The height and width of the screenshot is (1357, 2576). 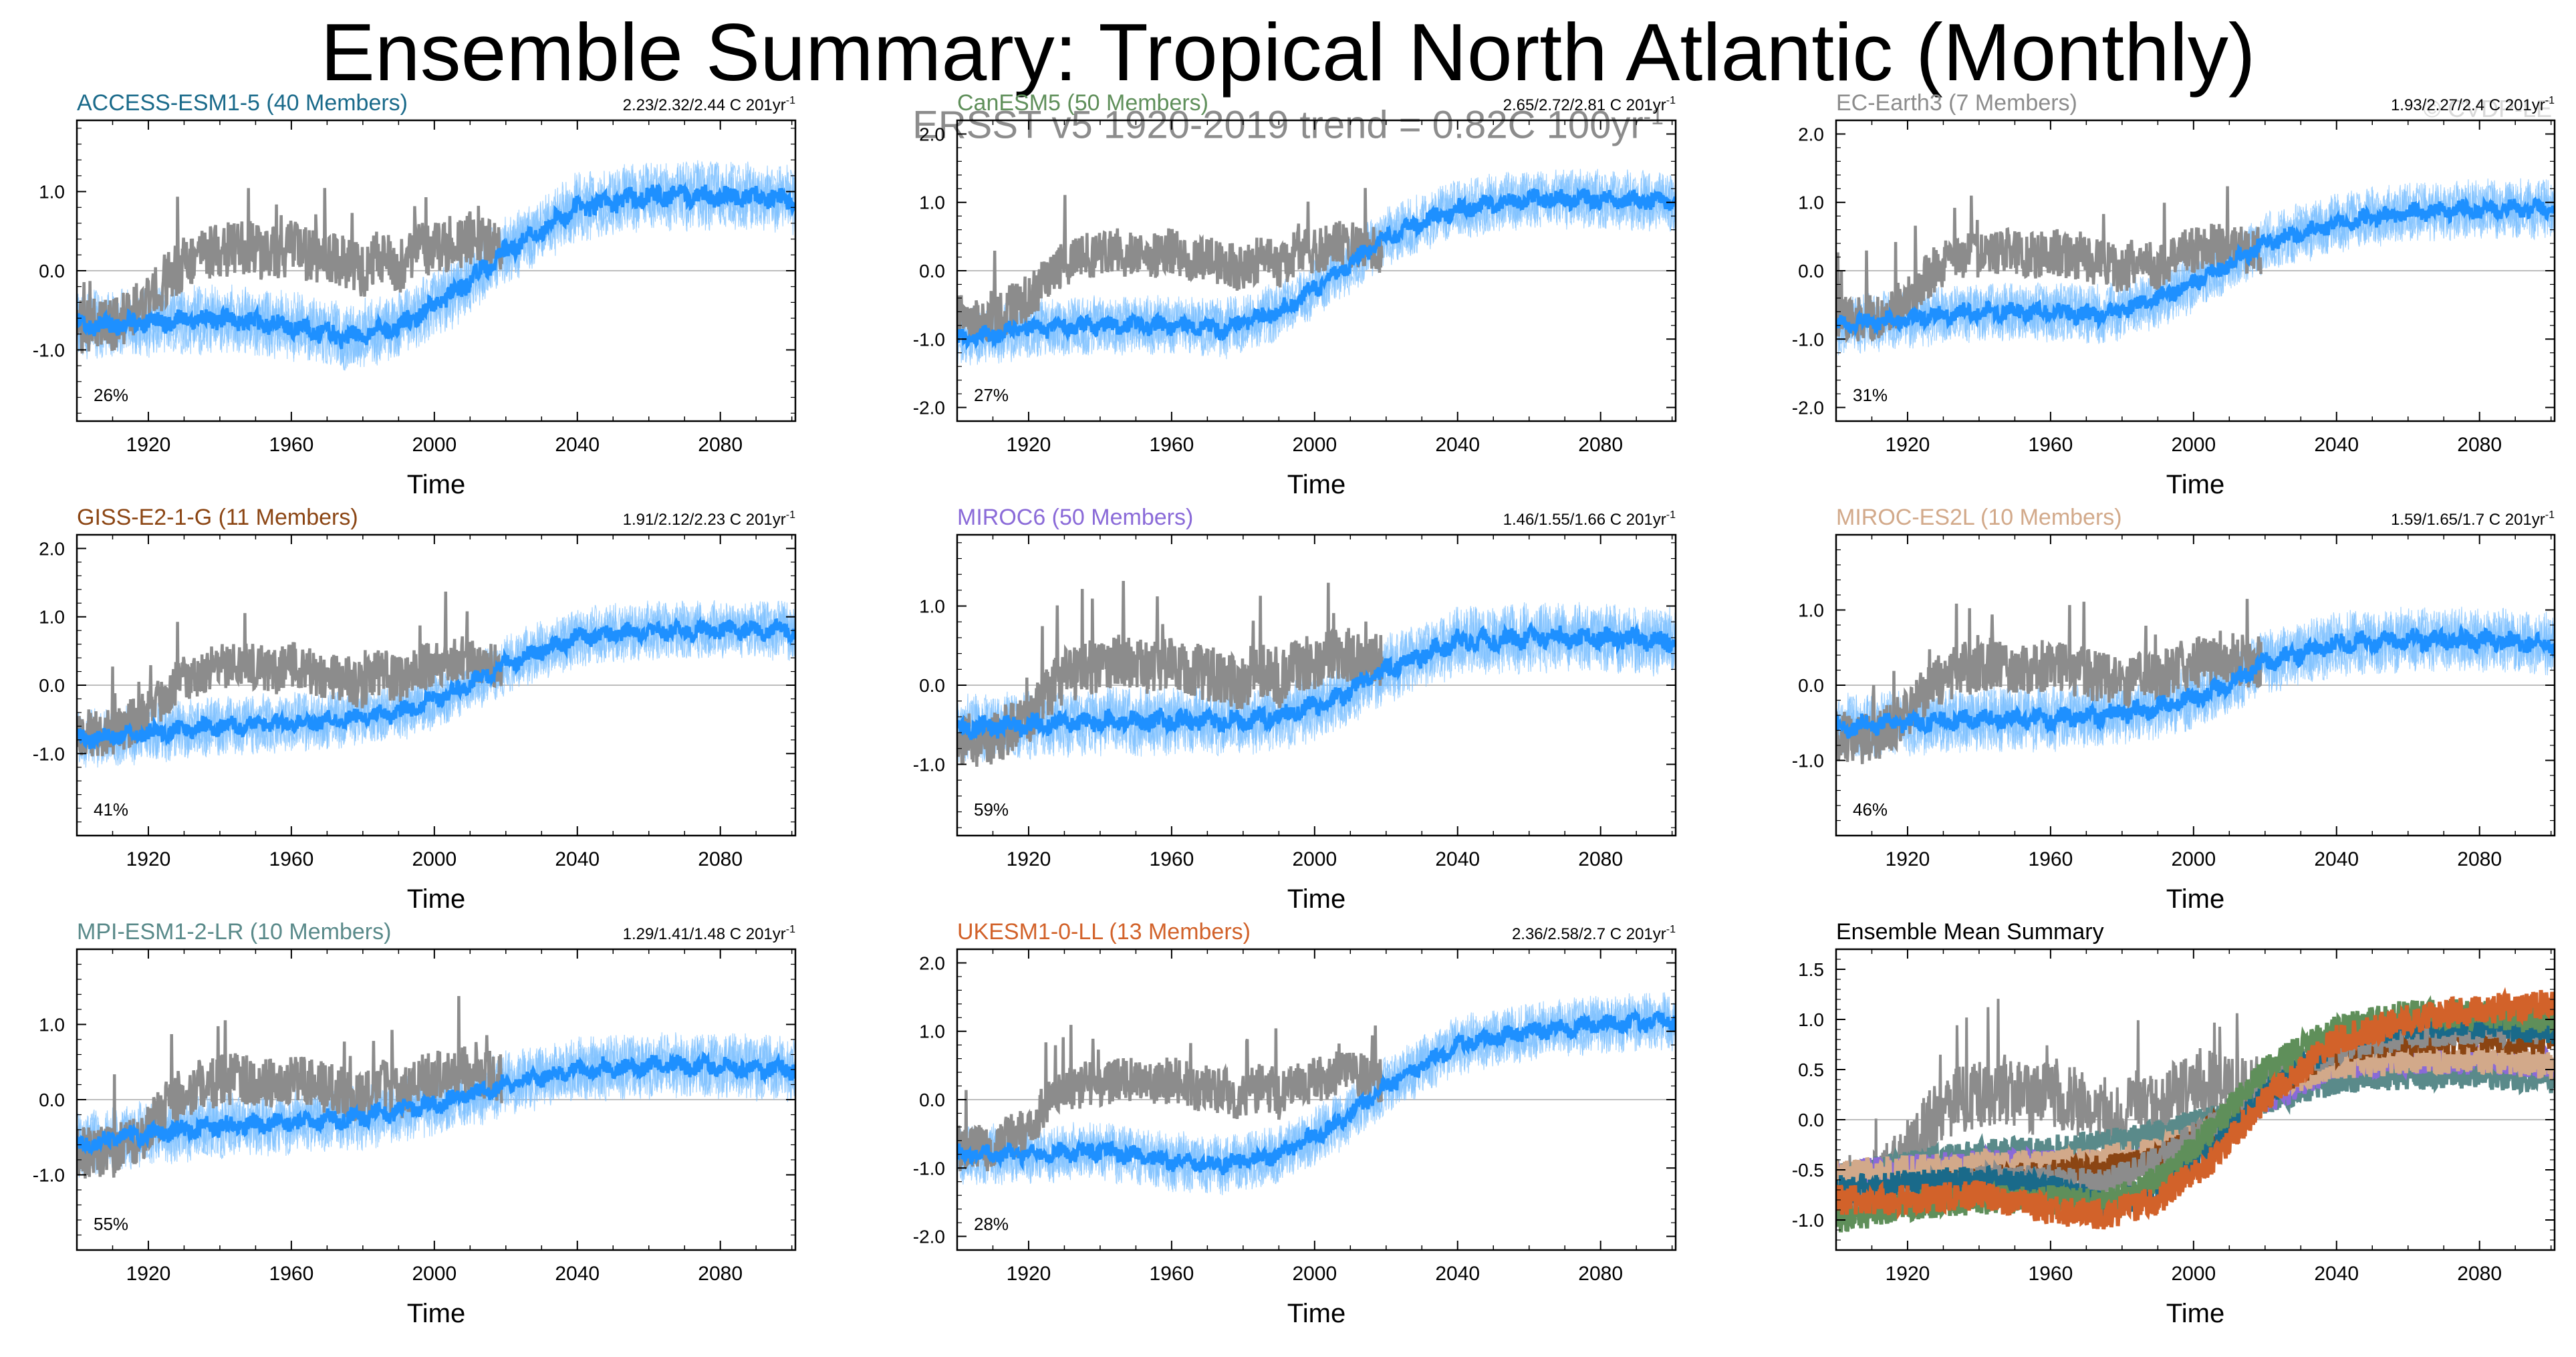 What do you see at coordinates (1590, 104) in the screenshot?
I see `trend-label: 2.65/2.72/2.81 C 201yr-1` at bounding box center [1590, 104].